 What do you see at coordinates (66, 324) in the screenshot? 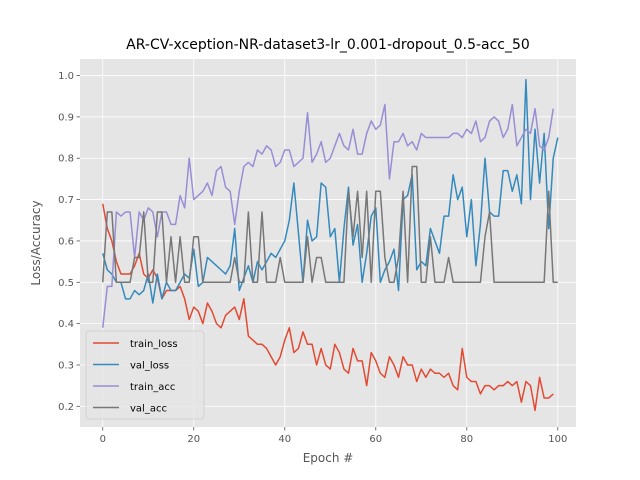
I see `y-tick-label: 0.4` at bounding box center [66, 324].